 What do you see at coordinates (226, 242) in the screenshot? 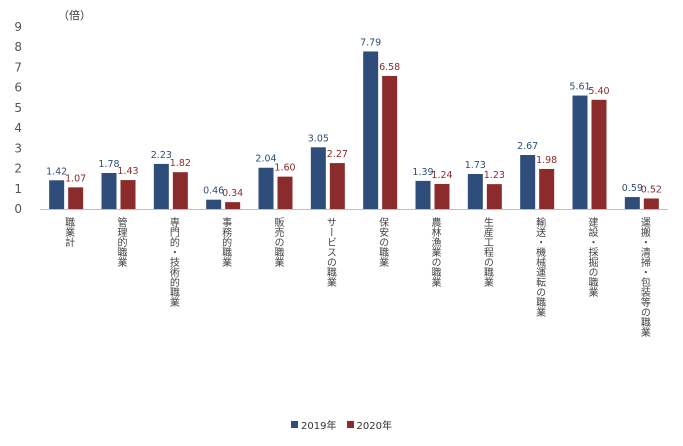
I see `x-category-label: 事務的職業` at bounding box center [226, 242].